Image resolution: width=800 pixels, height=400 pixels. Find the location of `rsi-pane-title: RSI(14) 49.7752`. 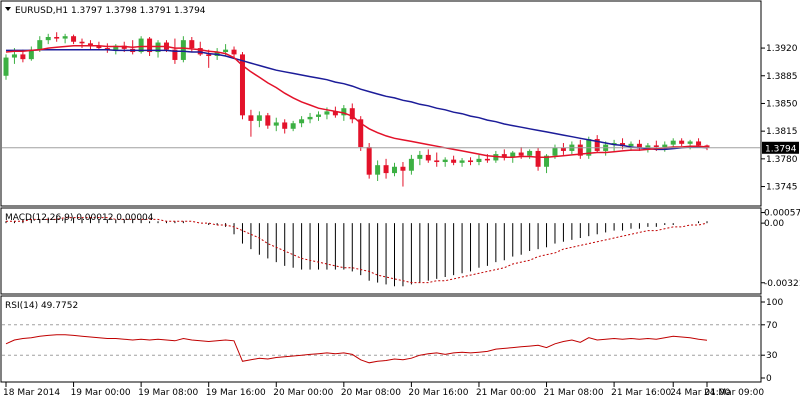

rsi-pane-title: RSI(14) 49.7752 is located at coordinates (41, 306).